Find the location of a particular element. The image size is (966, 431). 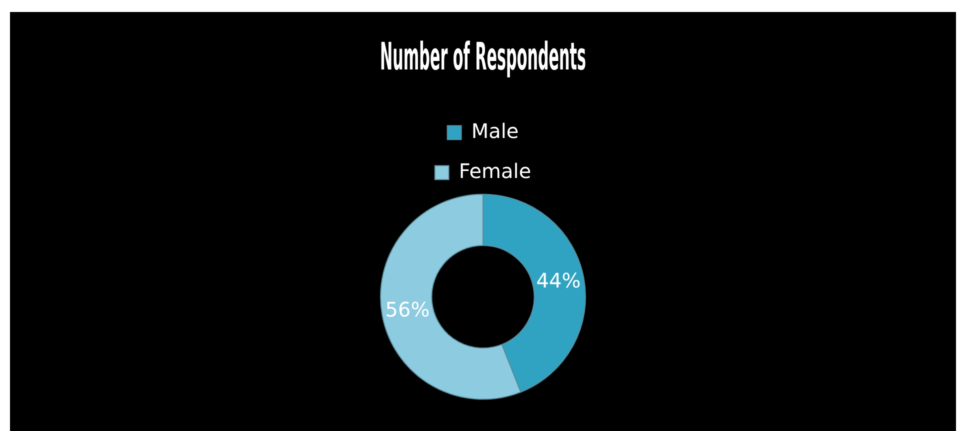

data-label: 56% is located at coordinates (407, 309).